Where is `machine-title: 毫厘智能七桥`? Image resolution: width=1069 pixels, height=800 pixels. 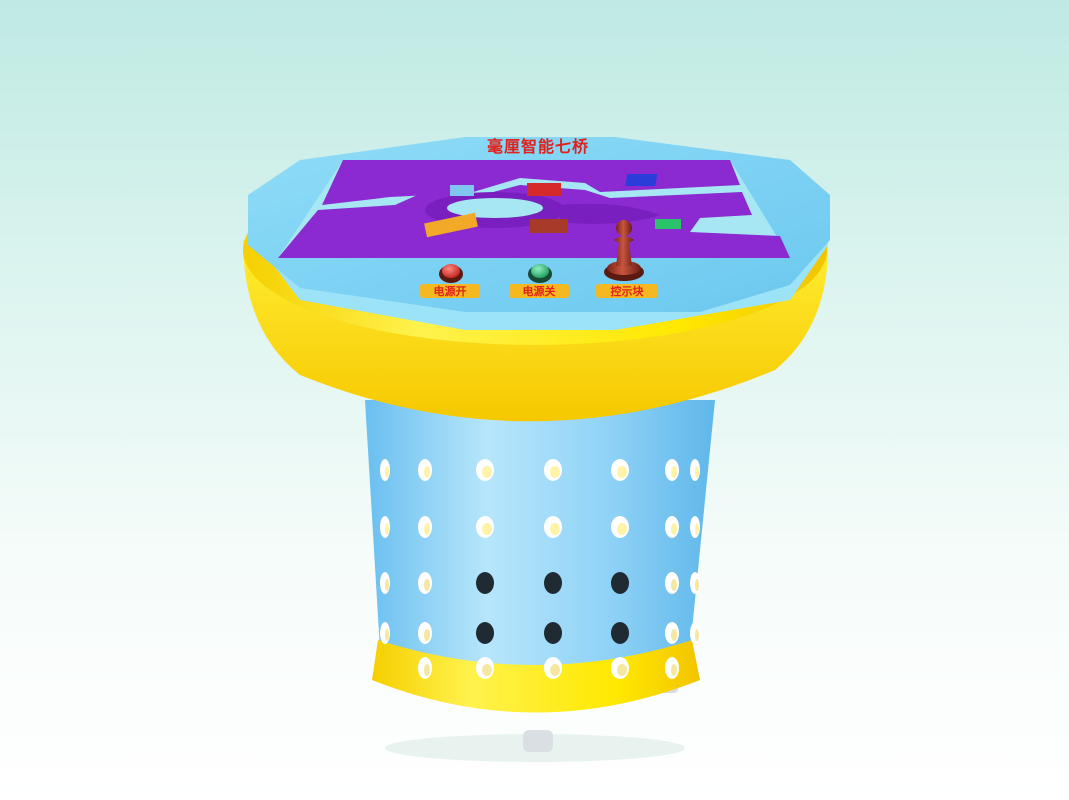
machine-title: 毫厘智能七桥 is located at coordinates (538, 146).